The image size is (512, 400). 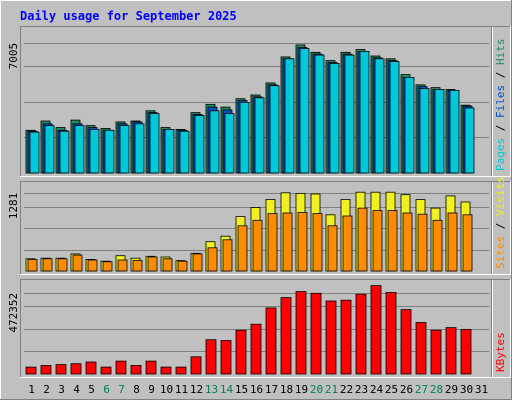 What do you see at coordinates (436, 389) in the screenshot?
I see `x-tick-label-28: 28` at bounding box center [436, 389].